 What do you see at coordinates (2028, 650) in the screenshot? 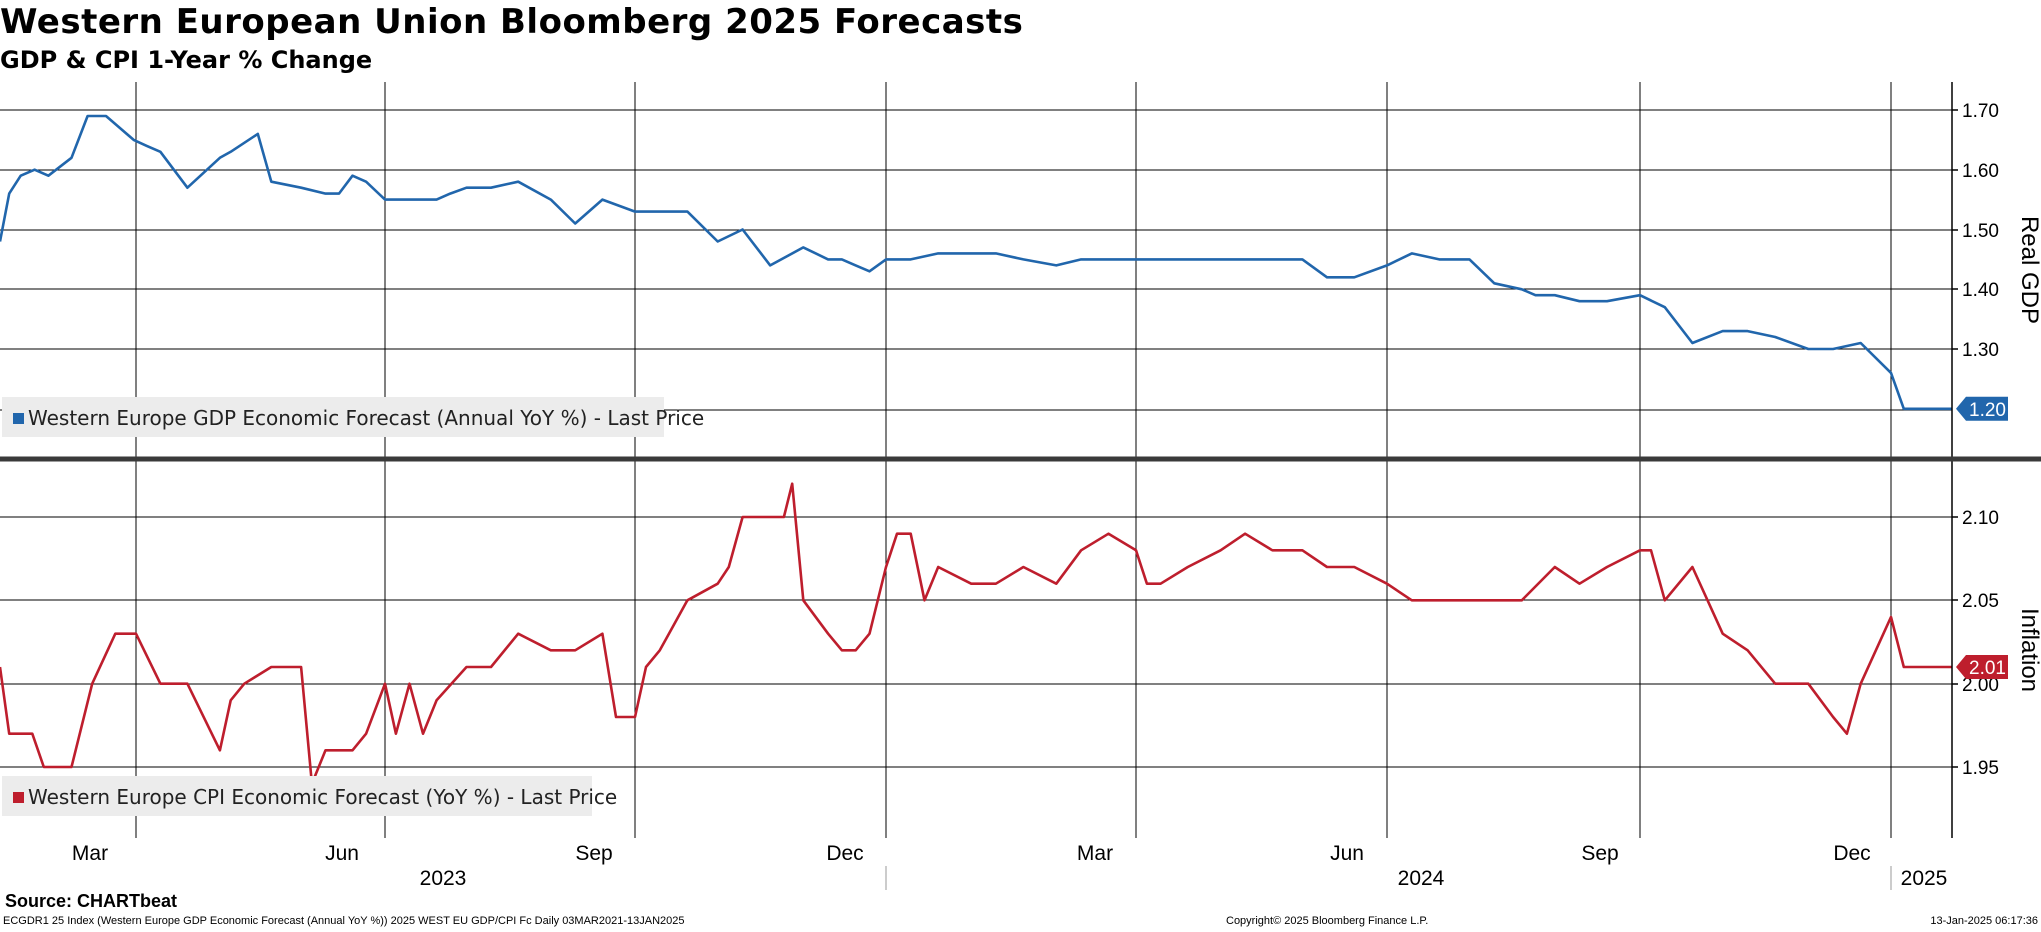
I see `y-axis-title: Inflation` at bounding box center [2028, 650].